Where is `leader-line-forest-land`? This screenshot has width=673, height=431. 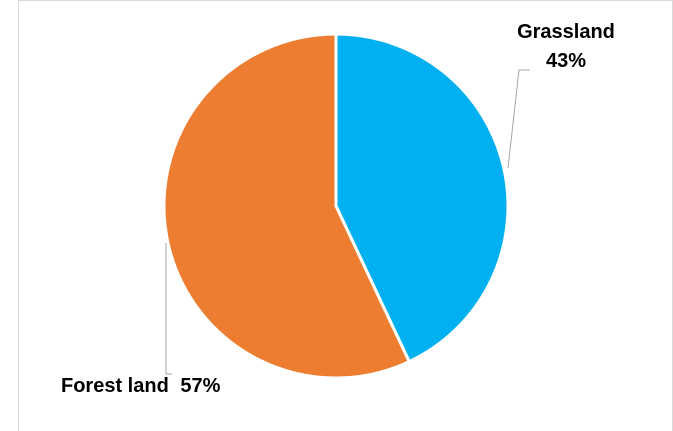 leader-line-forest-land is located at coordinates (169, 308).